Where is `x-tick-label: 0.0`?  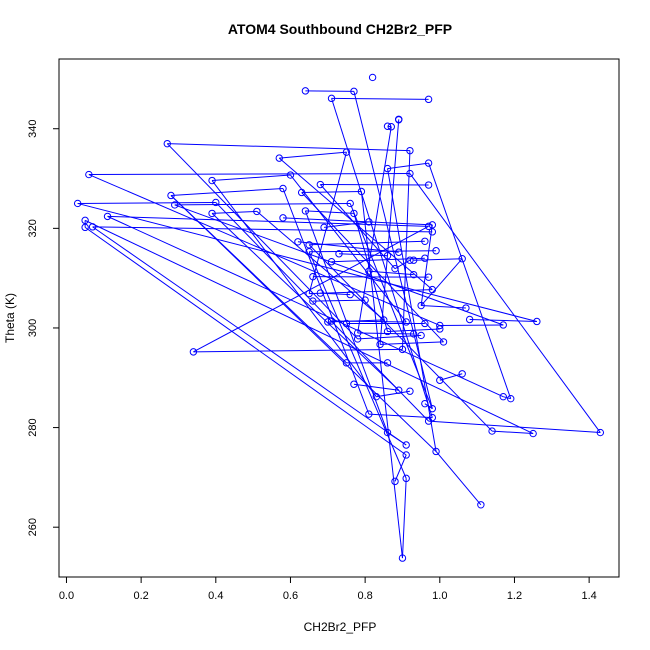 x-tick-label: 0.0 is located at coordinates (66, 596).